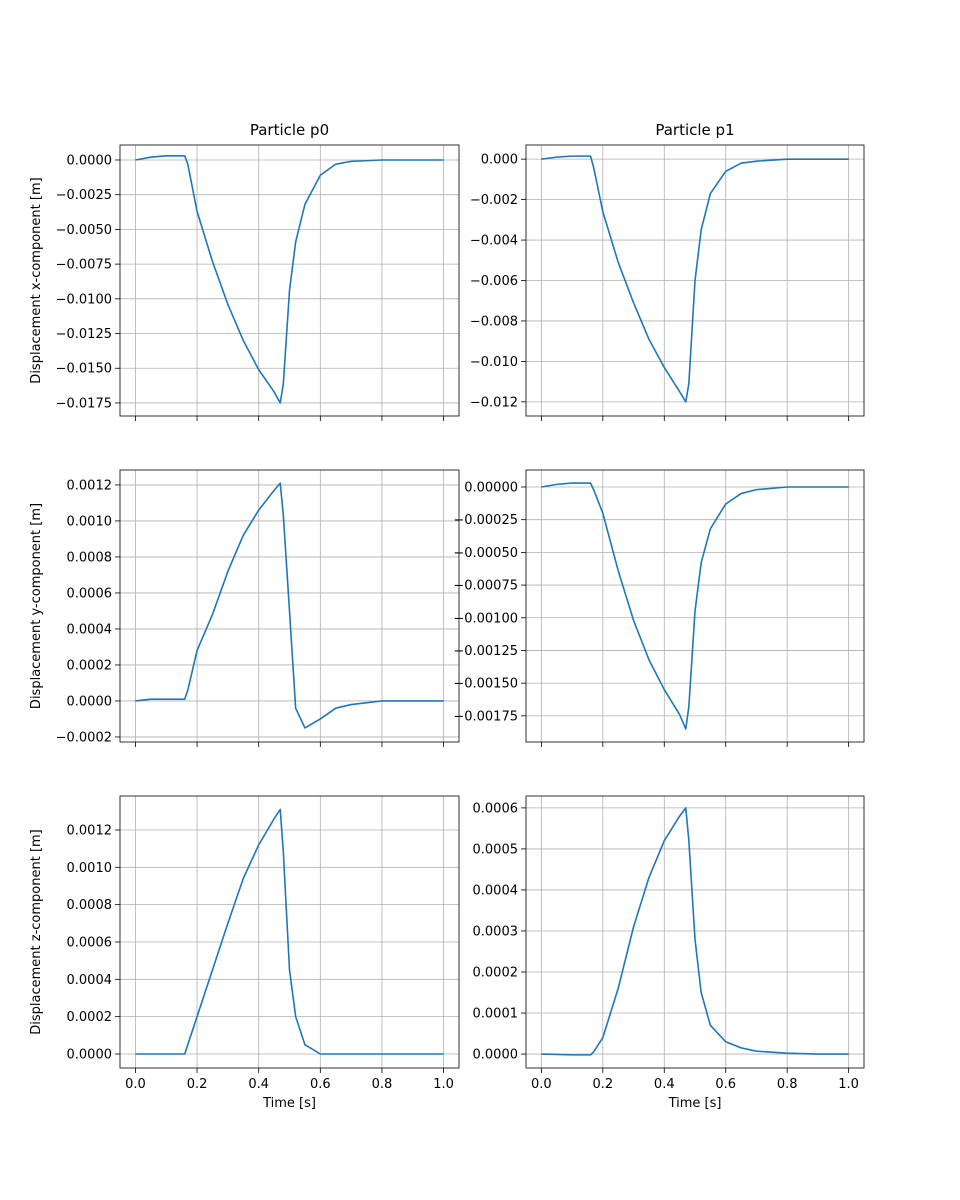 The height and width of the screenshot is (1200, 960). I want to click on y-tick-label: −0.0075, so click(84, 265).